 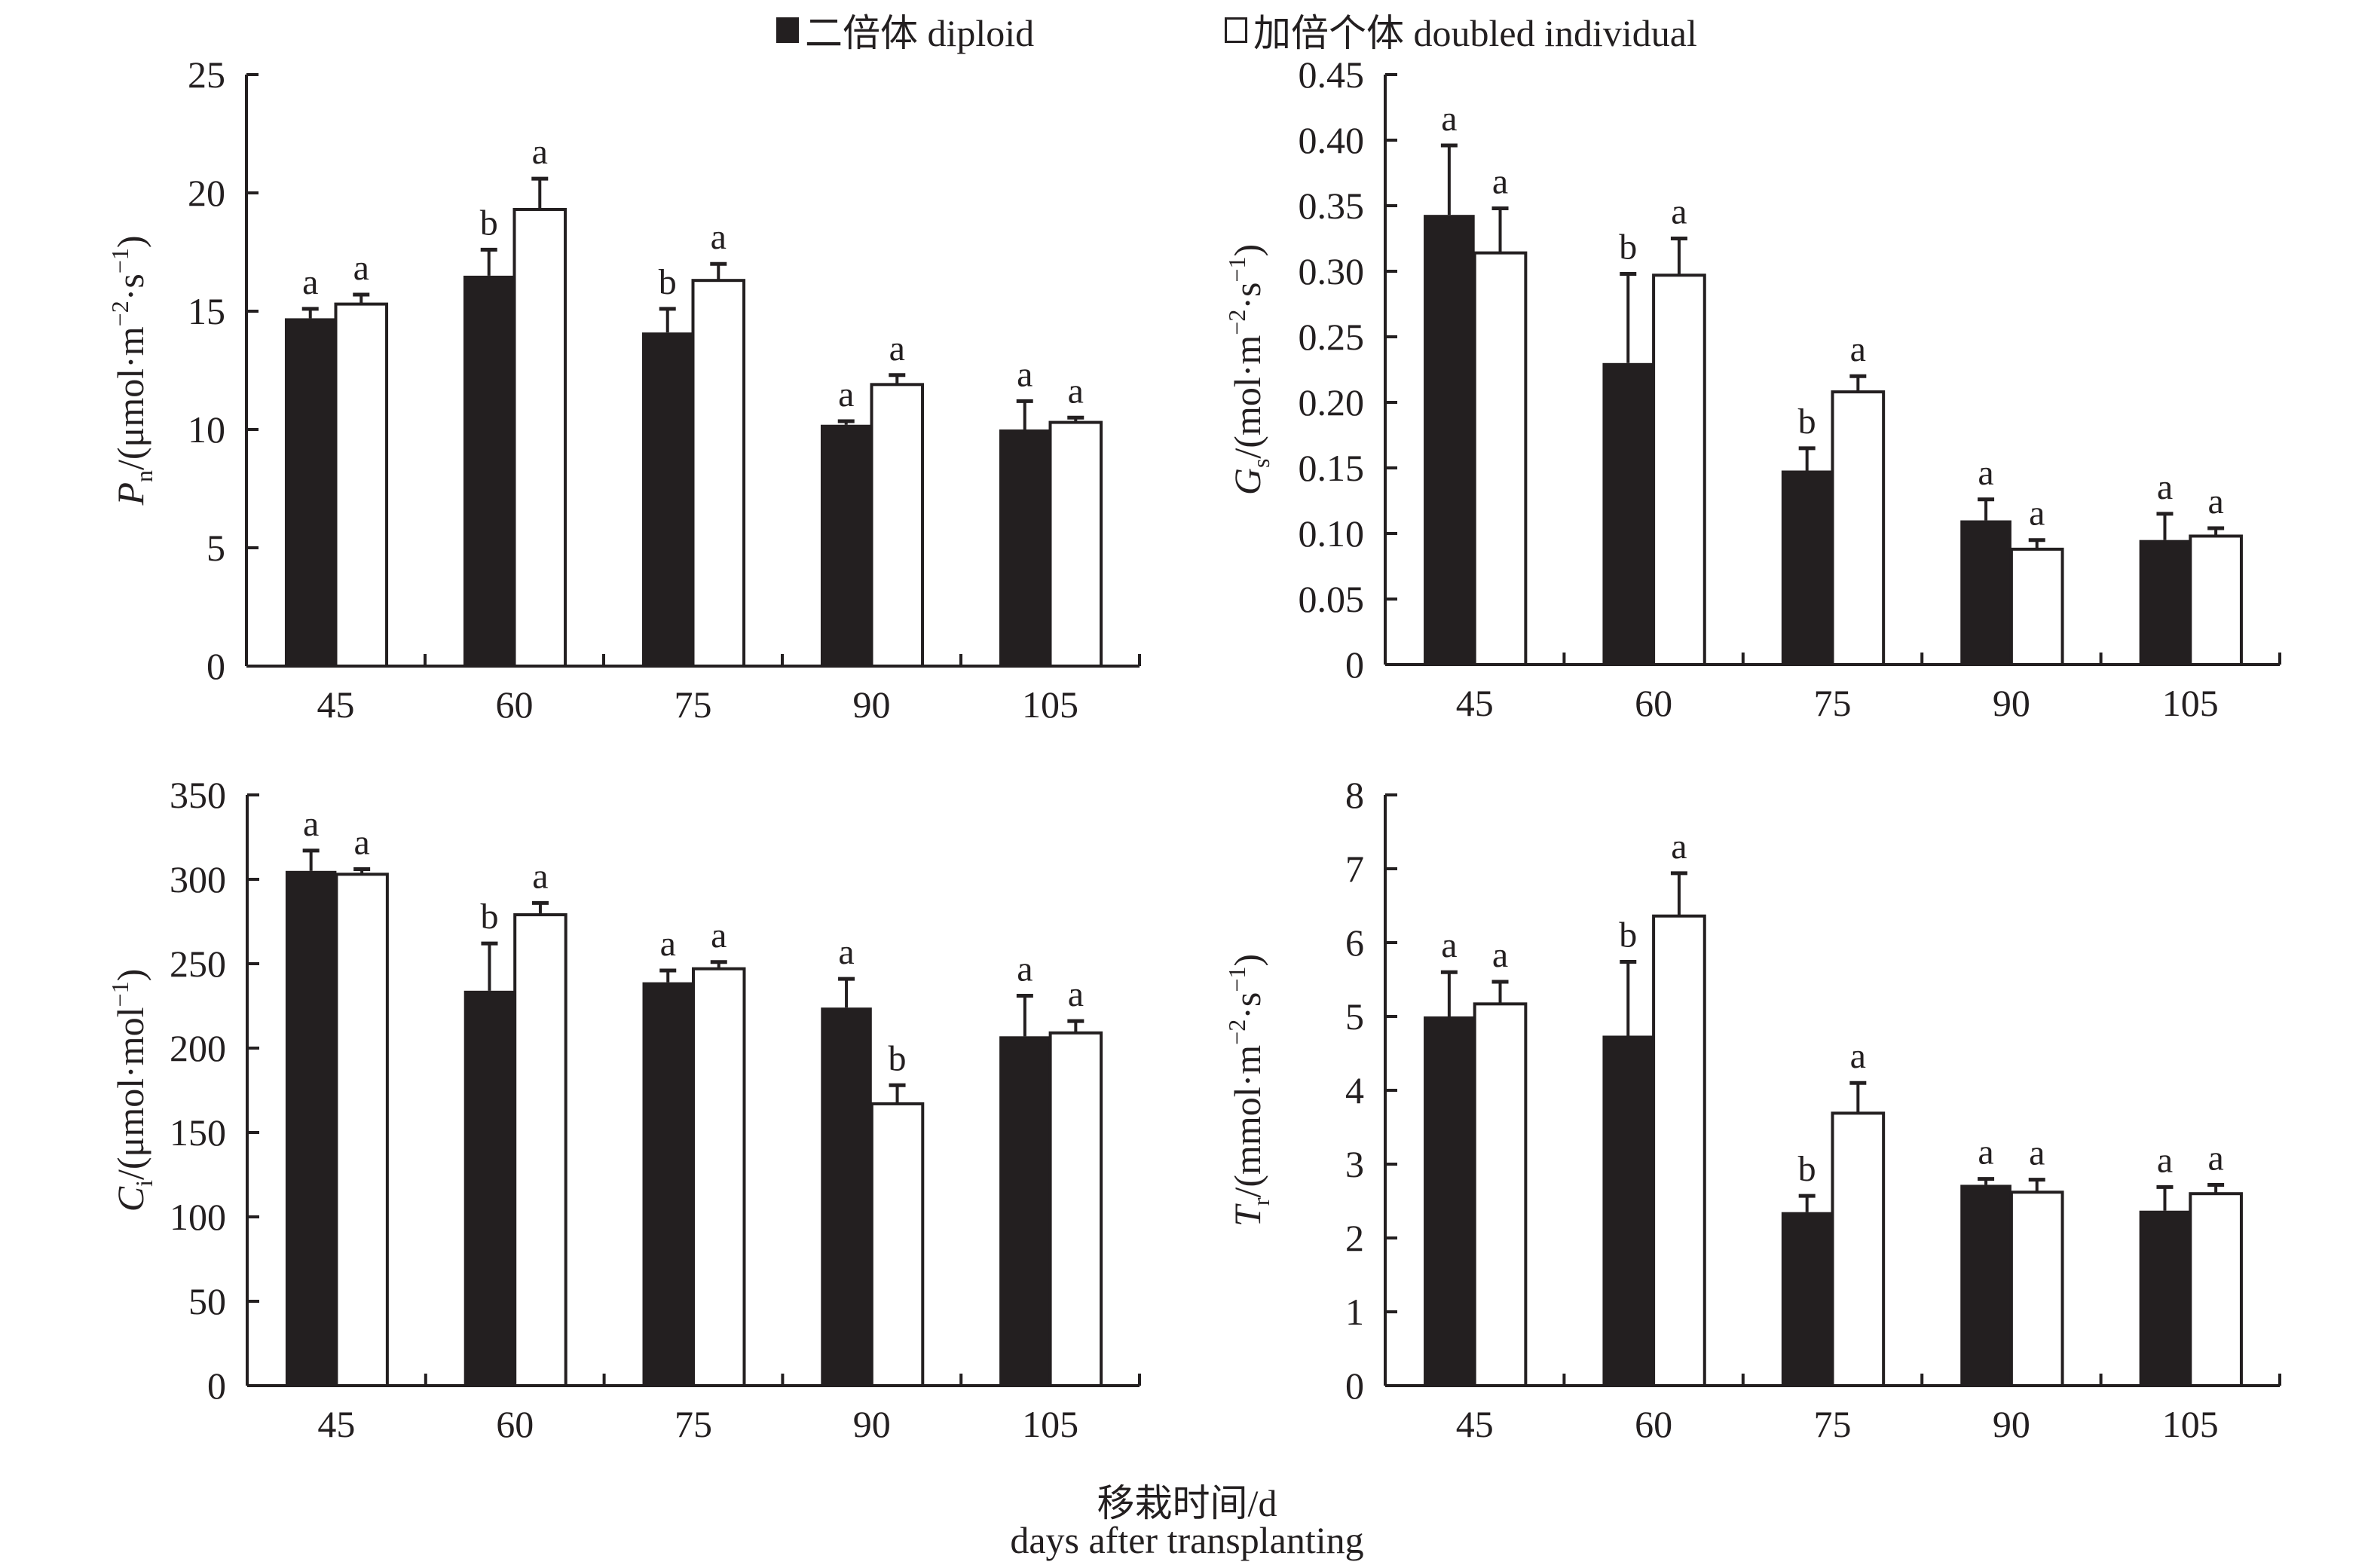 I want to click on y-tick-label: 2, so click(x=1355, y=1238).